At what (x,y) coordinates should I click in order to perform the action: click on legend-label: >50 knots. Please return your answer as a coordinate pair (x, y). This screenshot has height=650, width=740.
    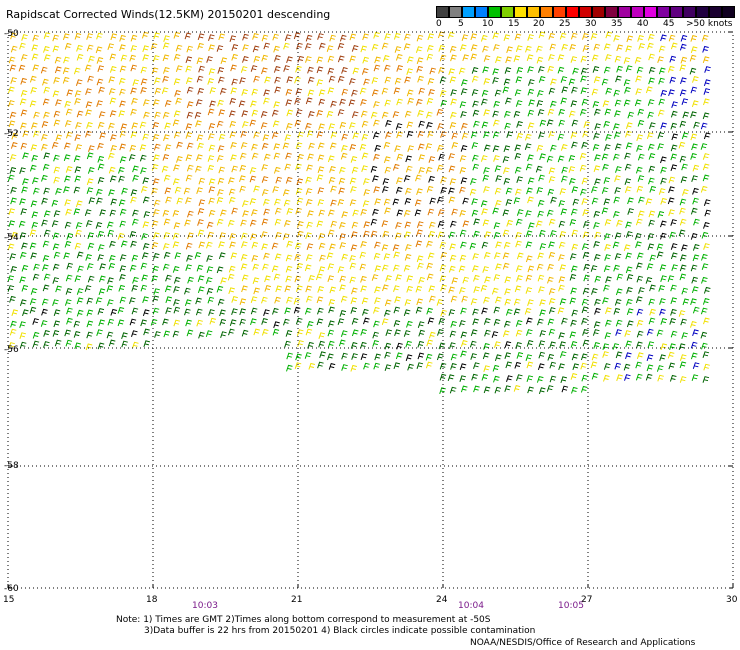
    Looking at the image, I should click on (709, 24).